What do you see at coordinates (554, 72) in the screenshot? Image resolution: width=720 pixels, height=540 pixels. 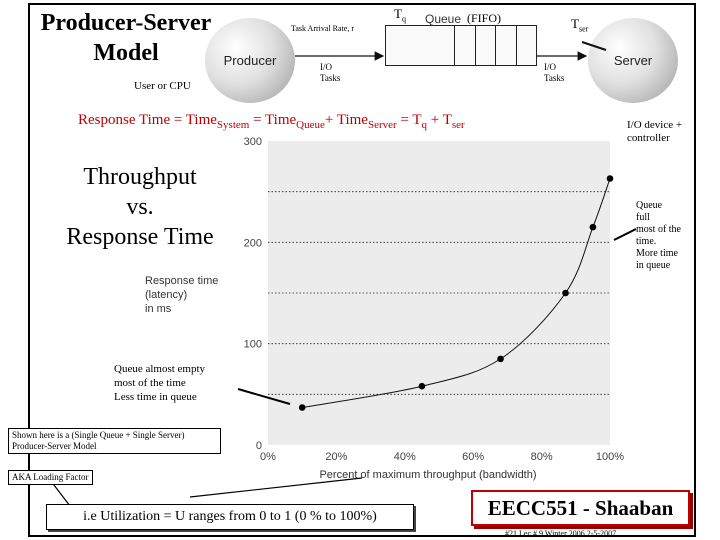 I see `io-tasks-right: I/O Tasks` at bounding box center [554, 72].